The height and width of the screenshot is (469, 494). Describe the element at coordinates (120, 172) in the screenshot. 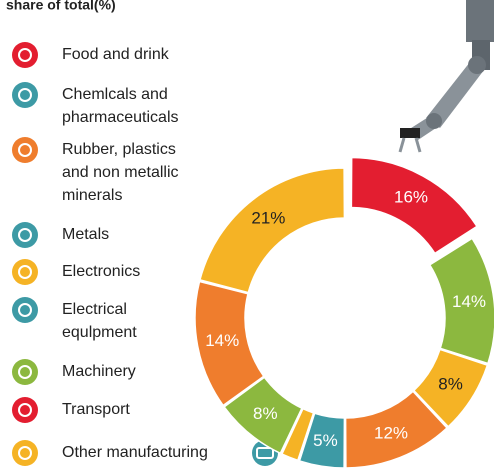

I see `legend-label: and non metallic` at that location.